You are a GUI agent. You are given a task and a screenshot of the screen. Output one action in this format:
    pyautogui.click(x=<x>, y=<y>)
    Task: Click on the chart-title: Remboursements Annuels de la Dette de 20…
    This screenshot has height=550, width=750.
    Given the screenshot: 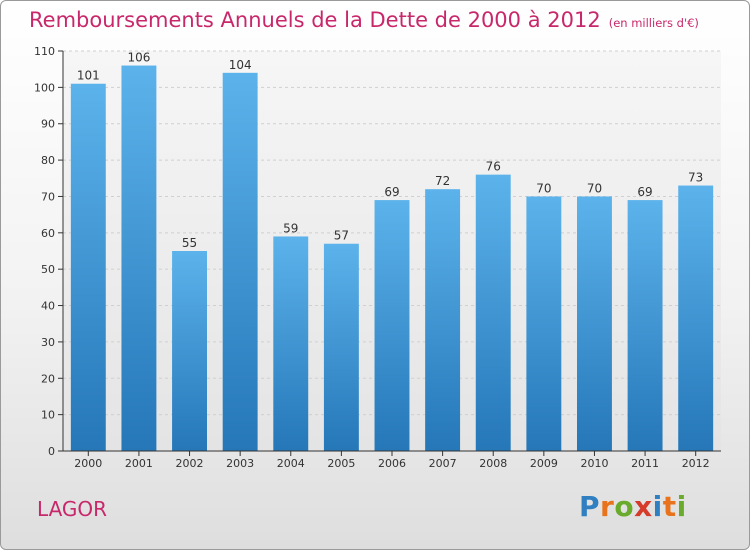 What is the action you would take?
    pyautogui.click(x=315, y=20)
    